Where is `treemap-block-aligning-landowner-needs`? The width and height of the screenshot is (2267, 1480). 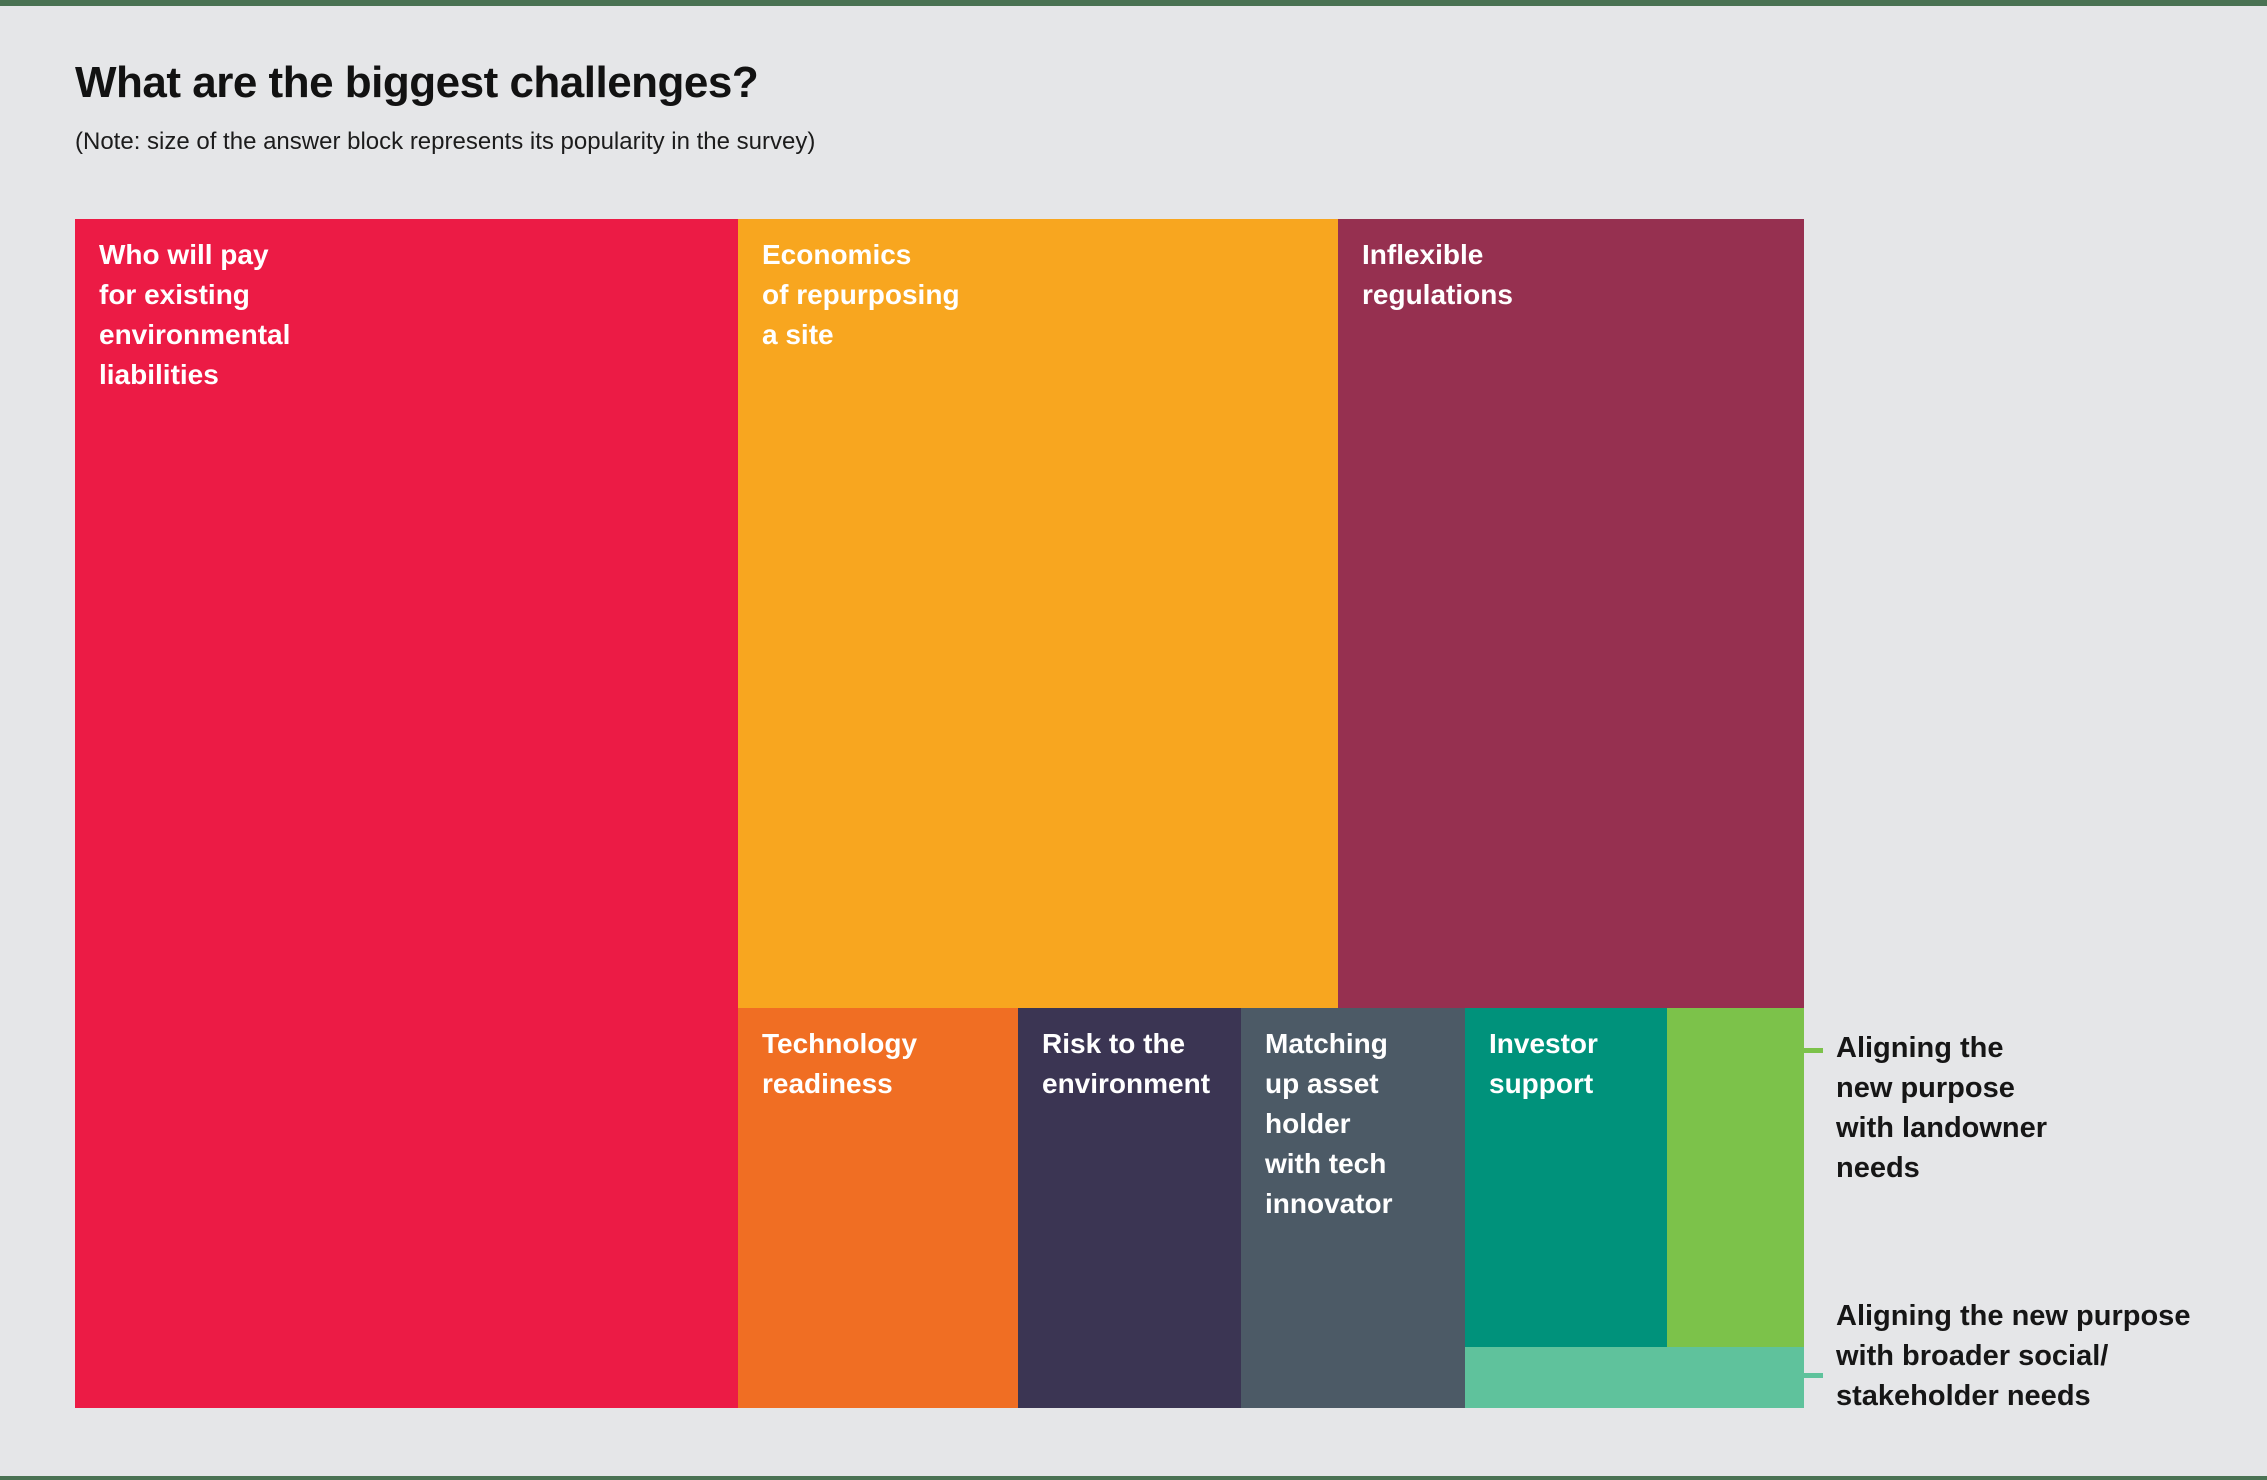 treemap-block-aligning-landowner-needs is located at coordinates (1735, 1177).